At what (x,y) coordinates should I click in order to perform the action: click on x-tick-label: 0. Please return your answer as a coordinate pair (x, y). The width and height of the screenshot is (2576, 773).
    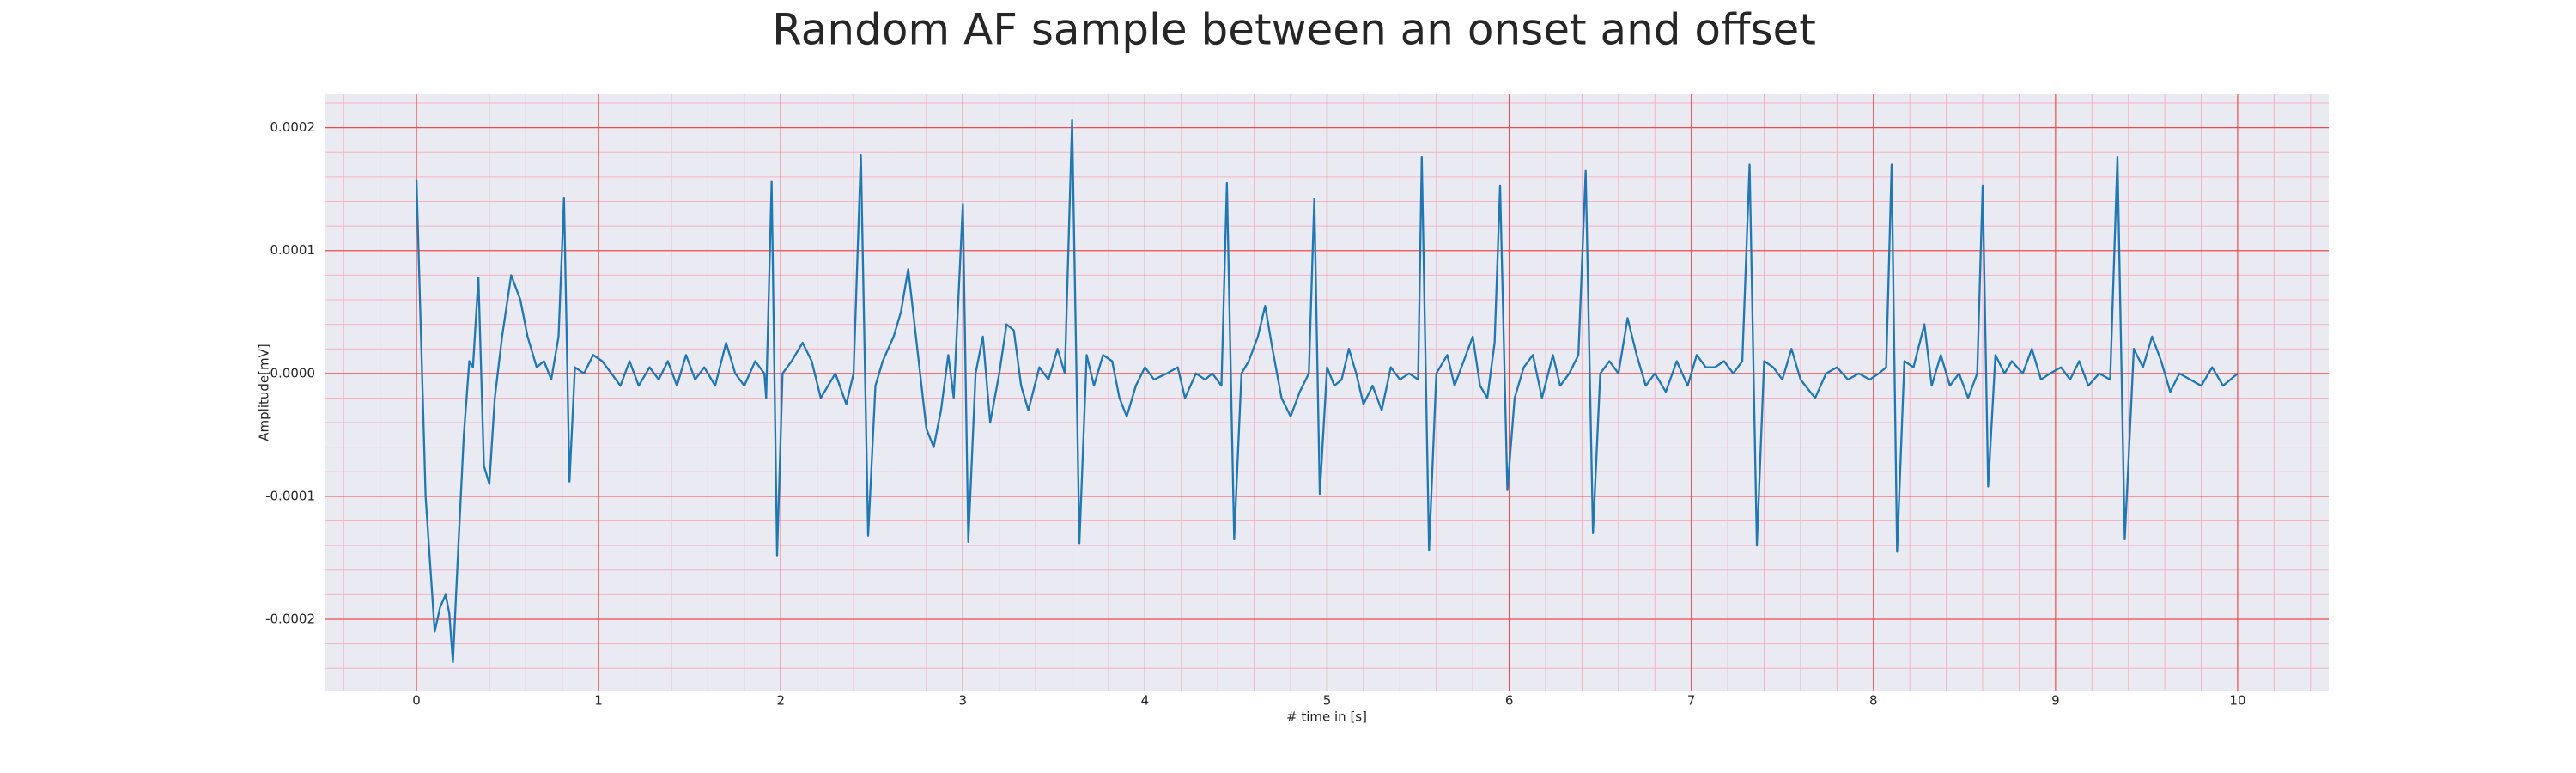
    Looking at the image, I should click on (417, 701).